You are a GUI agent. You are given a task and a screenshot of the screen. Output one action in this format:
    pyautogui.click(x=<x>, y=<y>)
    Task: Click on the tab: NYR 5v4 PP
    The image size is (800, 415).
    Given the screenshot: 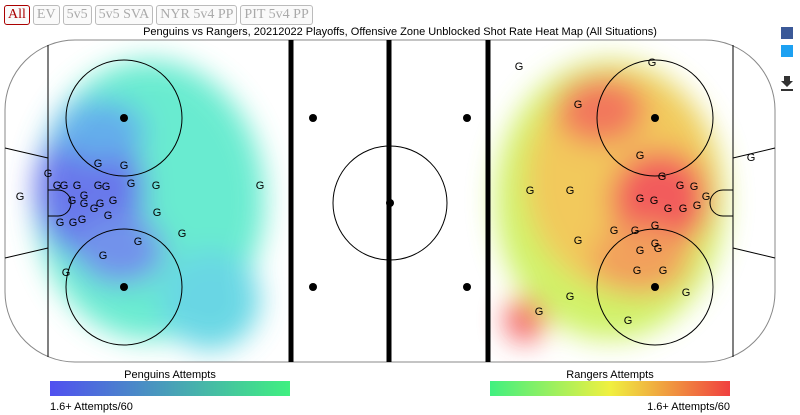 What is the action you would take?
    pyautogui.click(x=197, y=15)
    